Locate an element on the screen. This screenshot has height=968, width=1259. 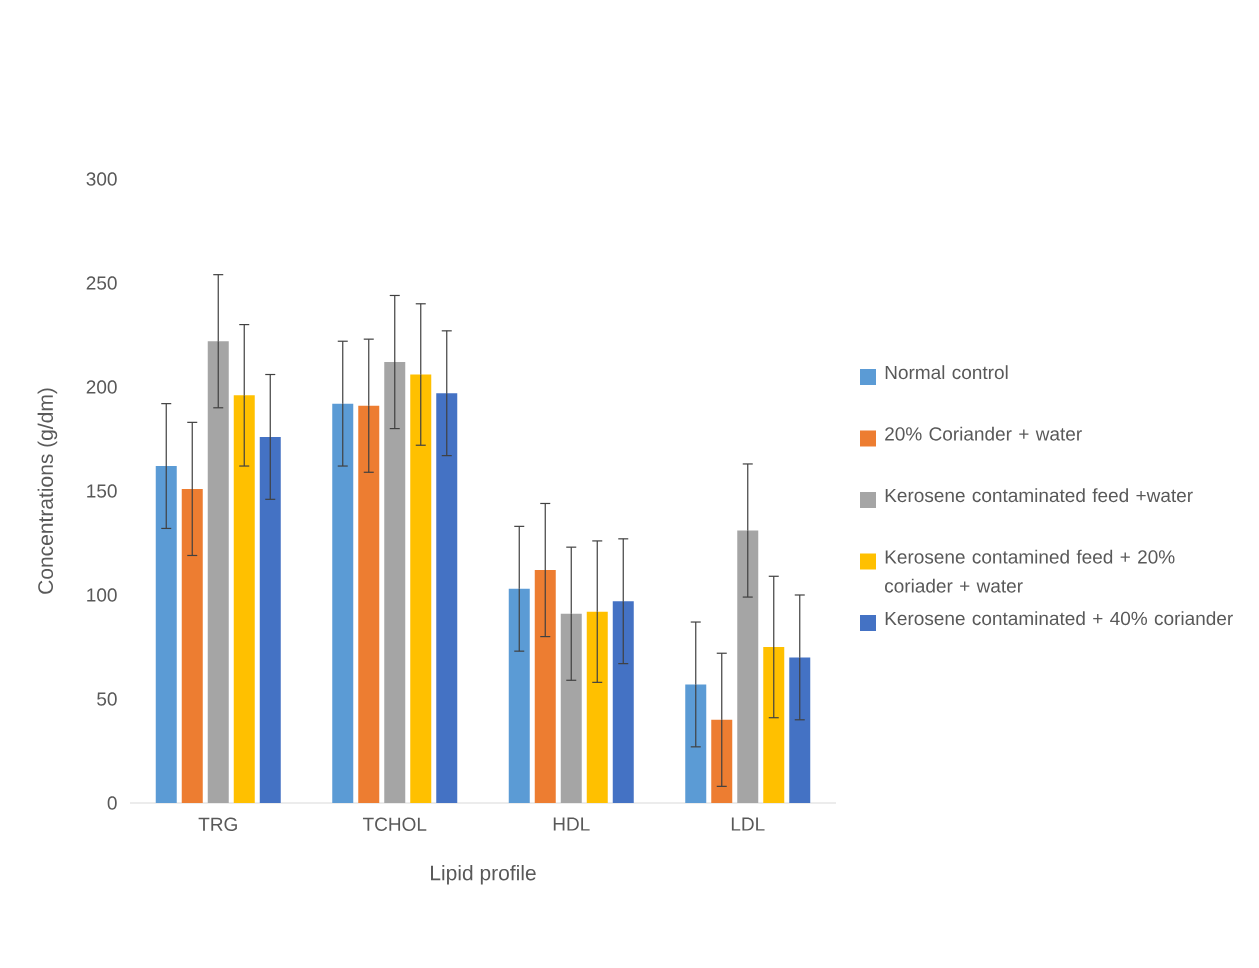
y-tick-label: 200 is located at coordinates (101, 387).